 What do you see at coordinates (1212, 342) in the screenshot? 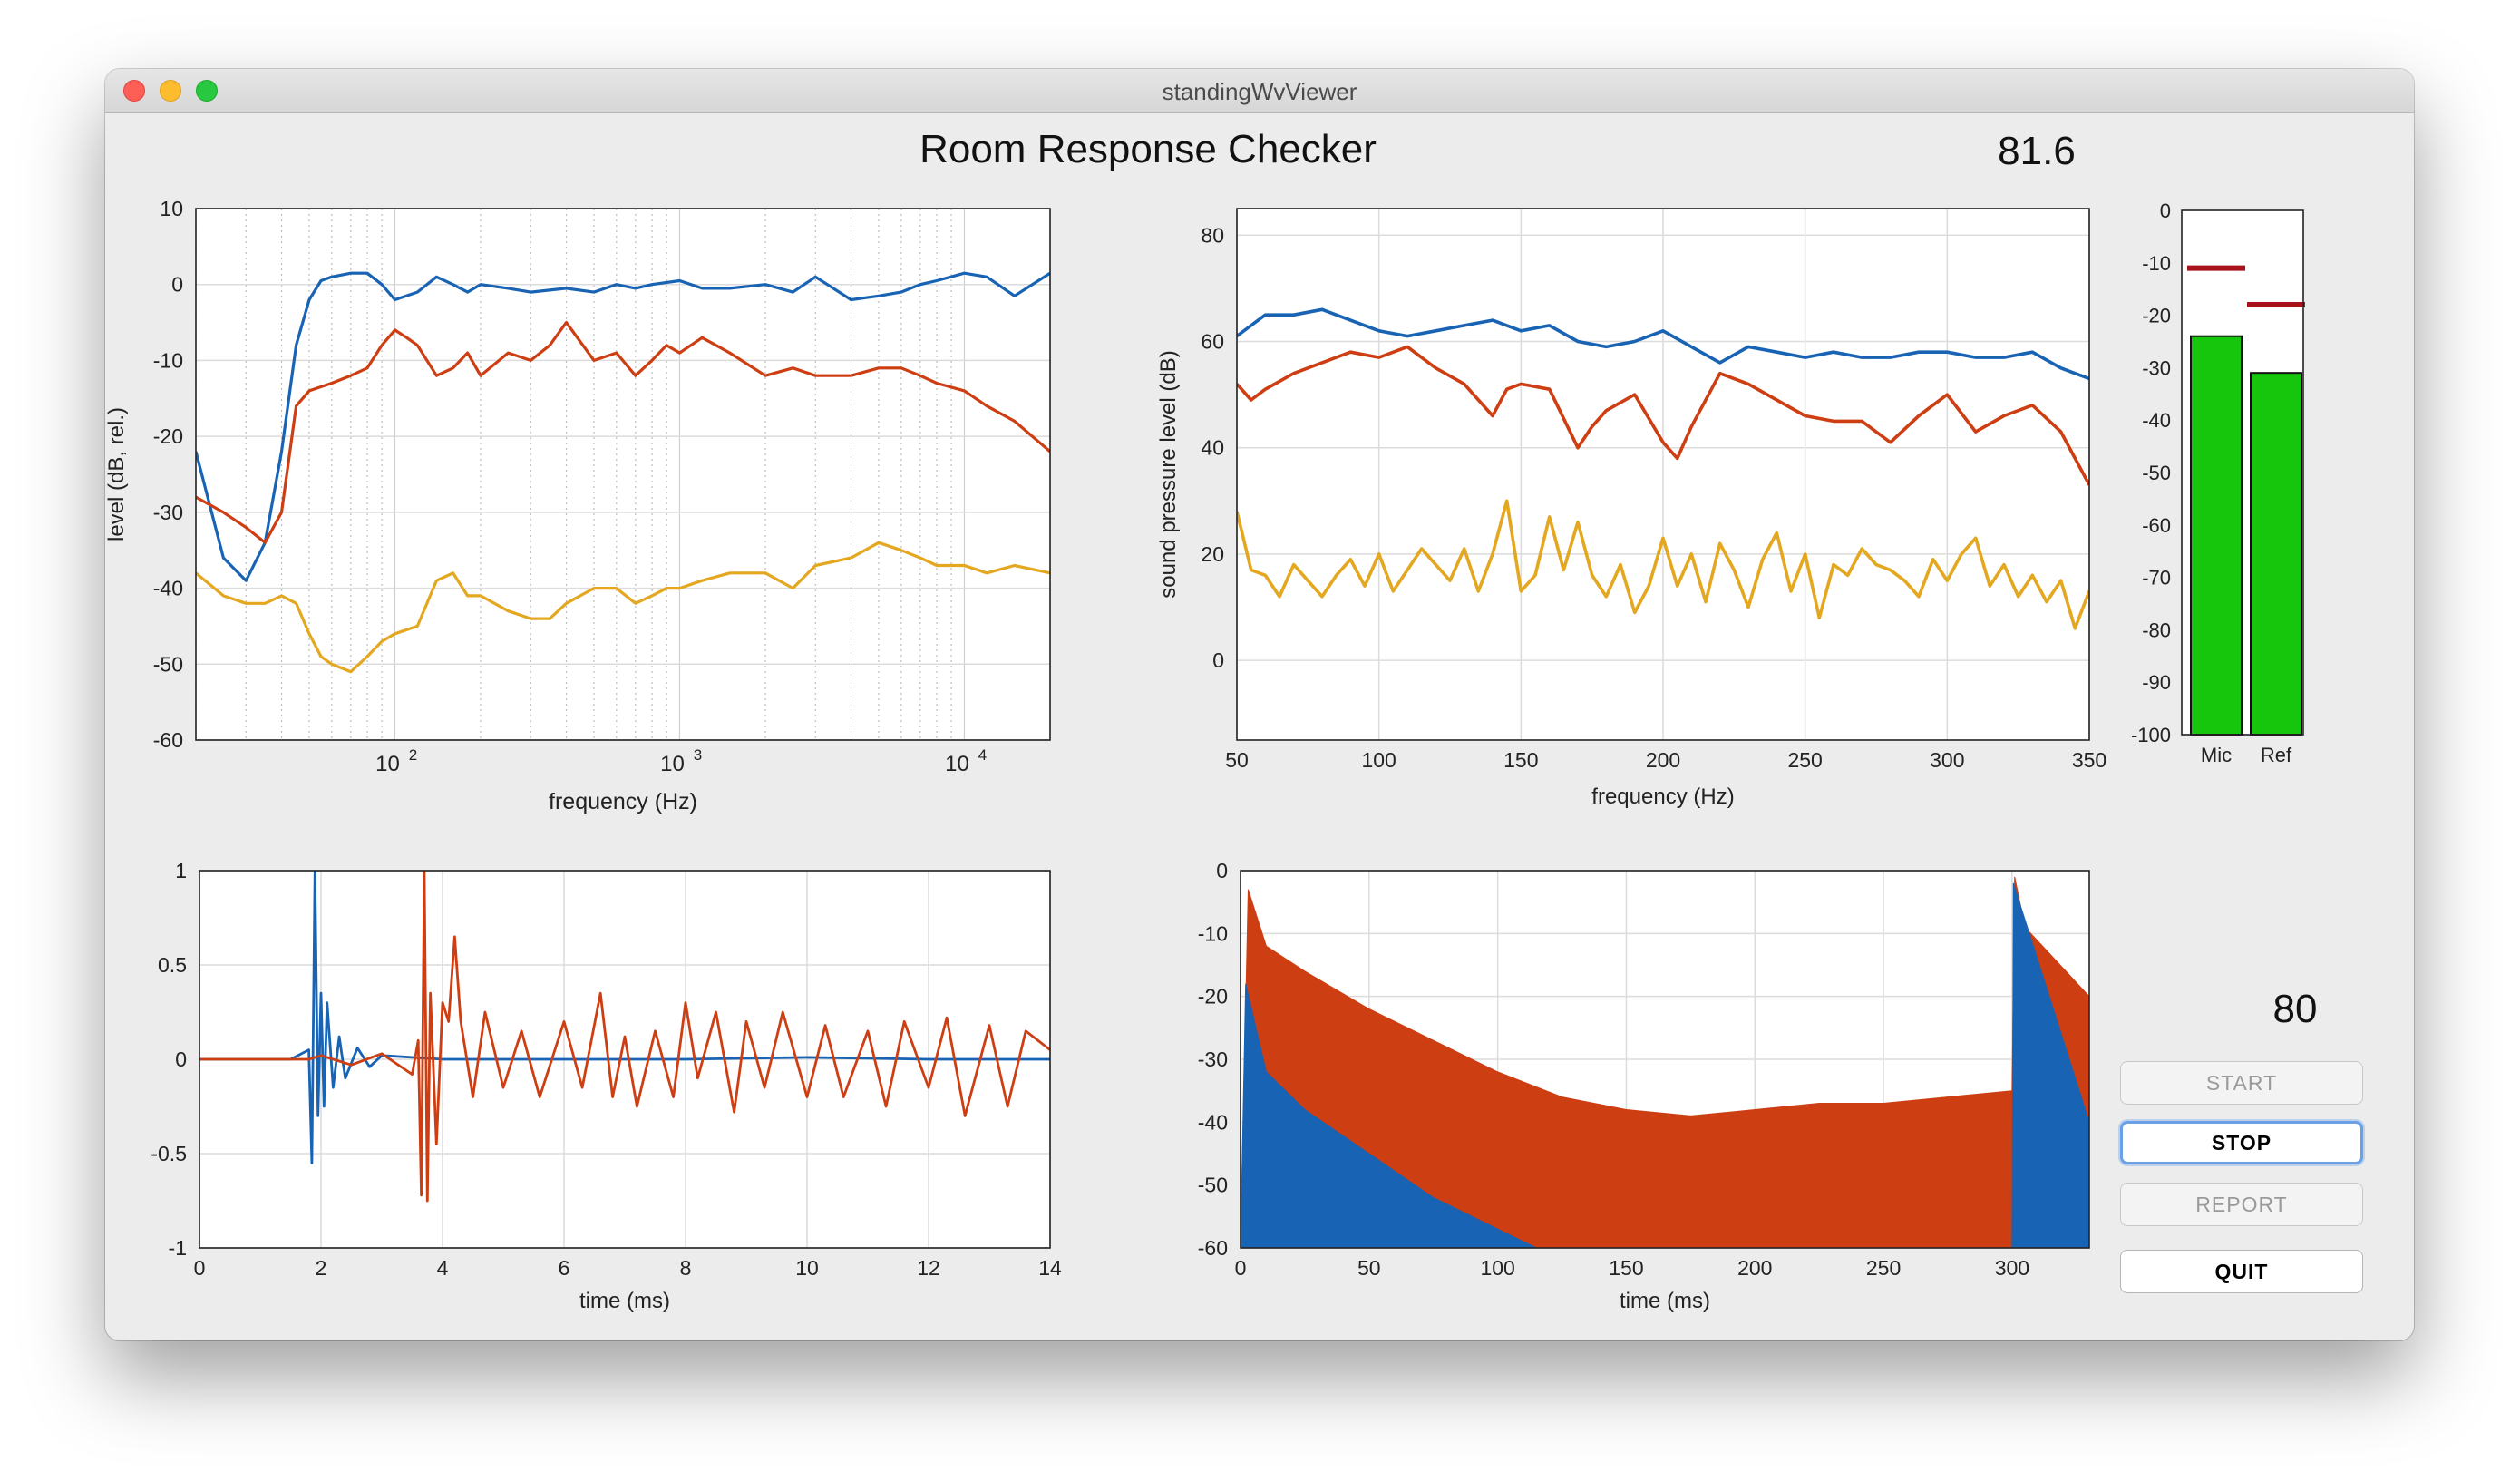
I see `y-tick-label: 60` at bounding box center [1212, 342].